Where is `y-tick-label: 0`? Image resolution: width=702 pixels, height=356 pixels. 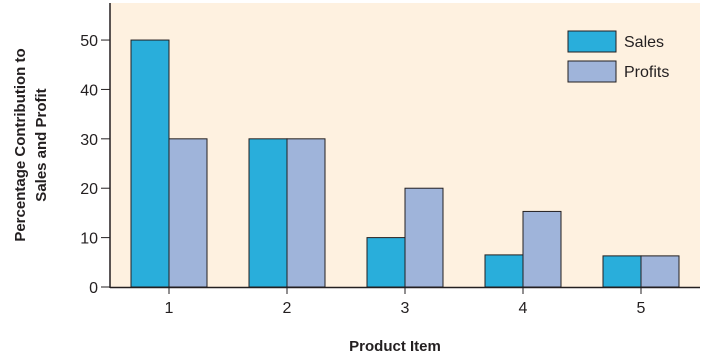
y-tick-label: 0 is located at coordinates (93, 288).